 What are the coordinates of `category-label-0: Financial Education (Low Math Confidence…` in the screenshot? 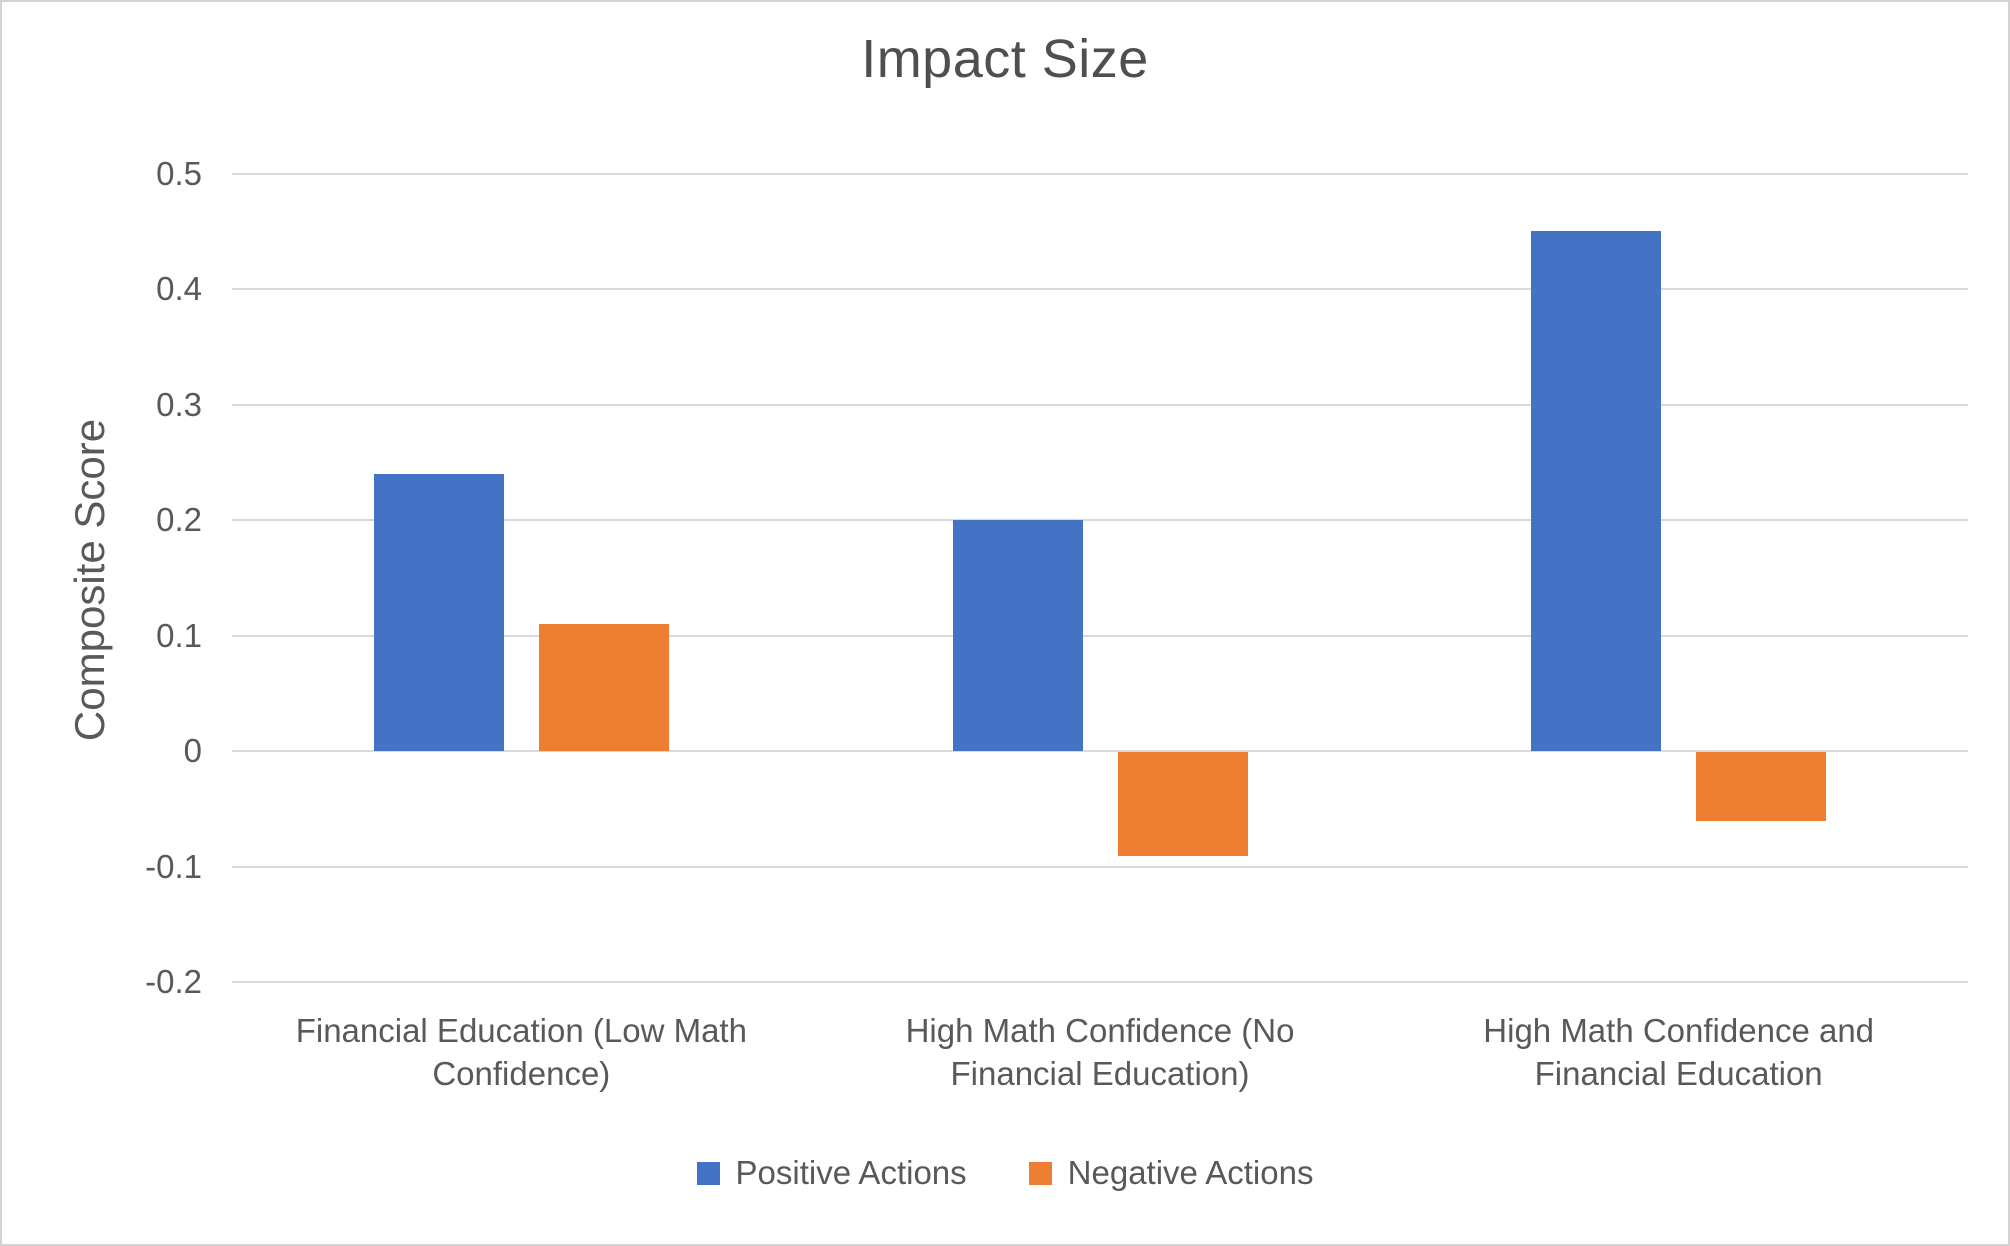 It's located at (521, 1052).